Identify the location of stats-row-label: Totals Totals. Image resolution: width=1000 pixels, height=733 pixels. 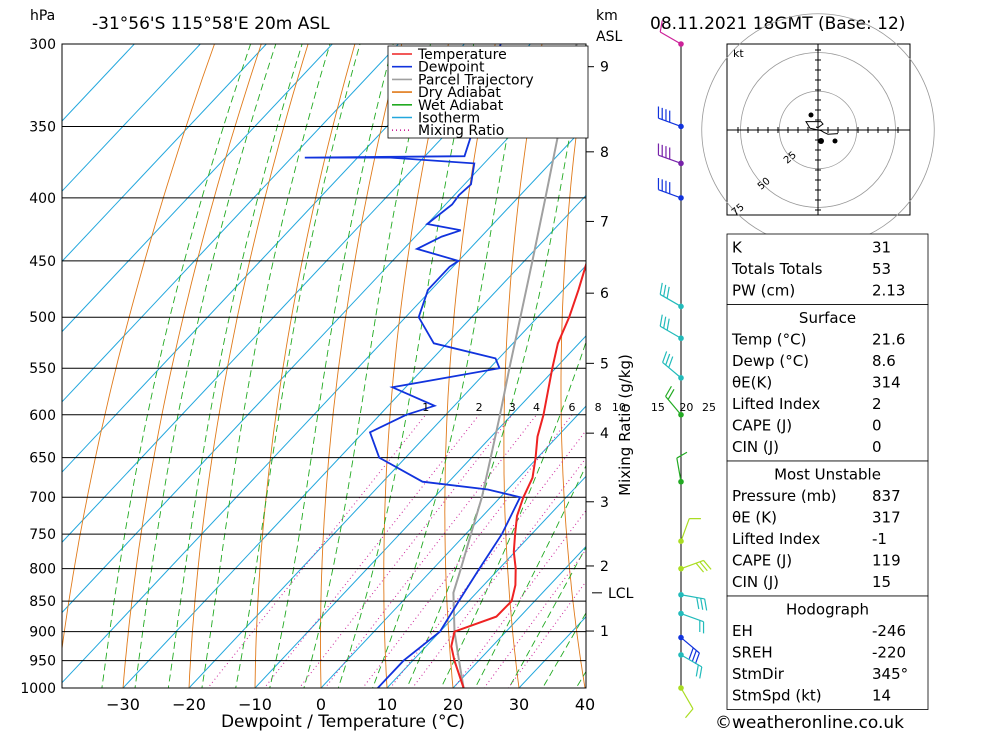
(777, 269).